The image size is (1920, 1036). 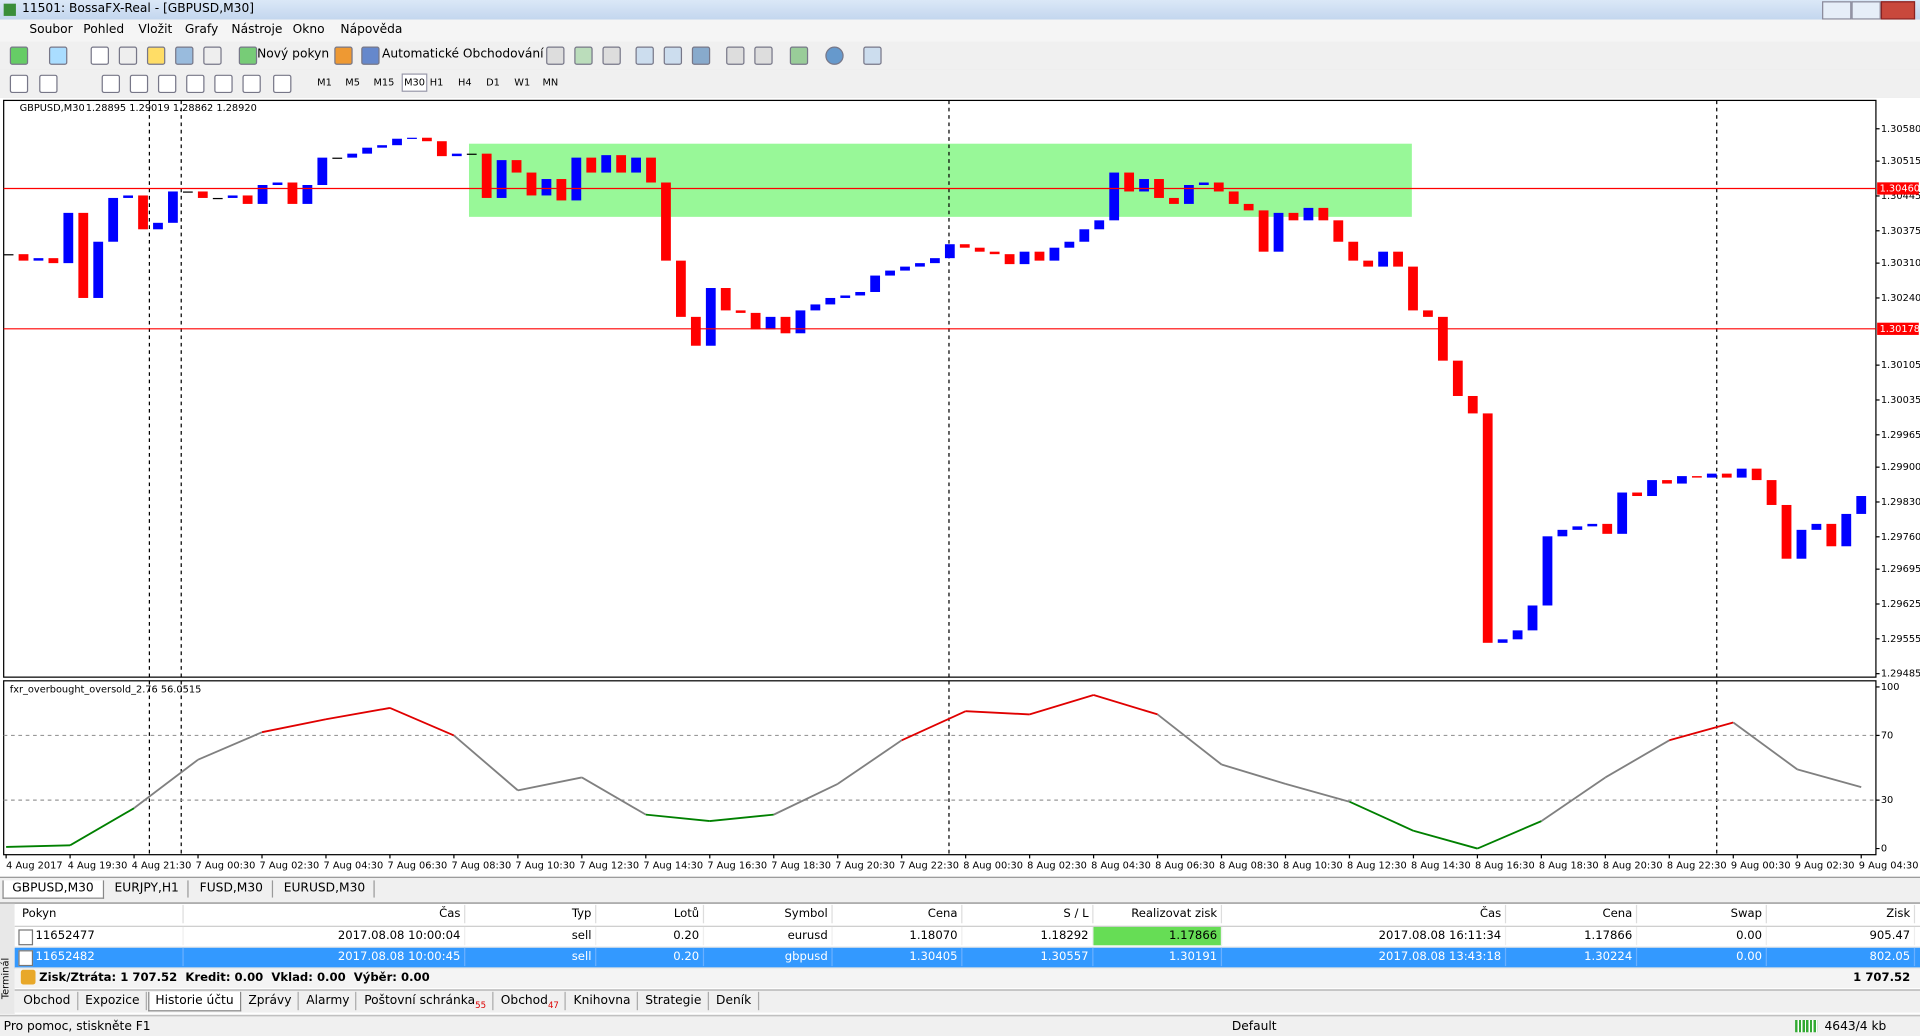 What do you see at coordinates (257, 30) in the screenshot?
I see `menu-item: Nástroje` at bounding box center [257, 30].